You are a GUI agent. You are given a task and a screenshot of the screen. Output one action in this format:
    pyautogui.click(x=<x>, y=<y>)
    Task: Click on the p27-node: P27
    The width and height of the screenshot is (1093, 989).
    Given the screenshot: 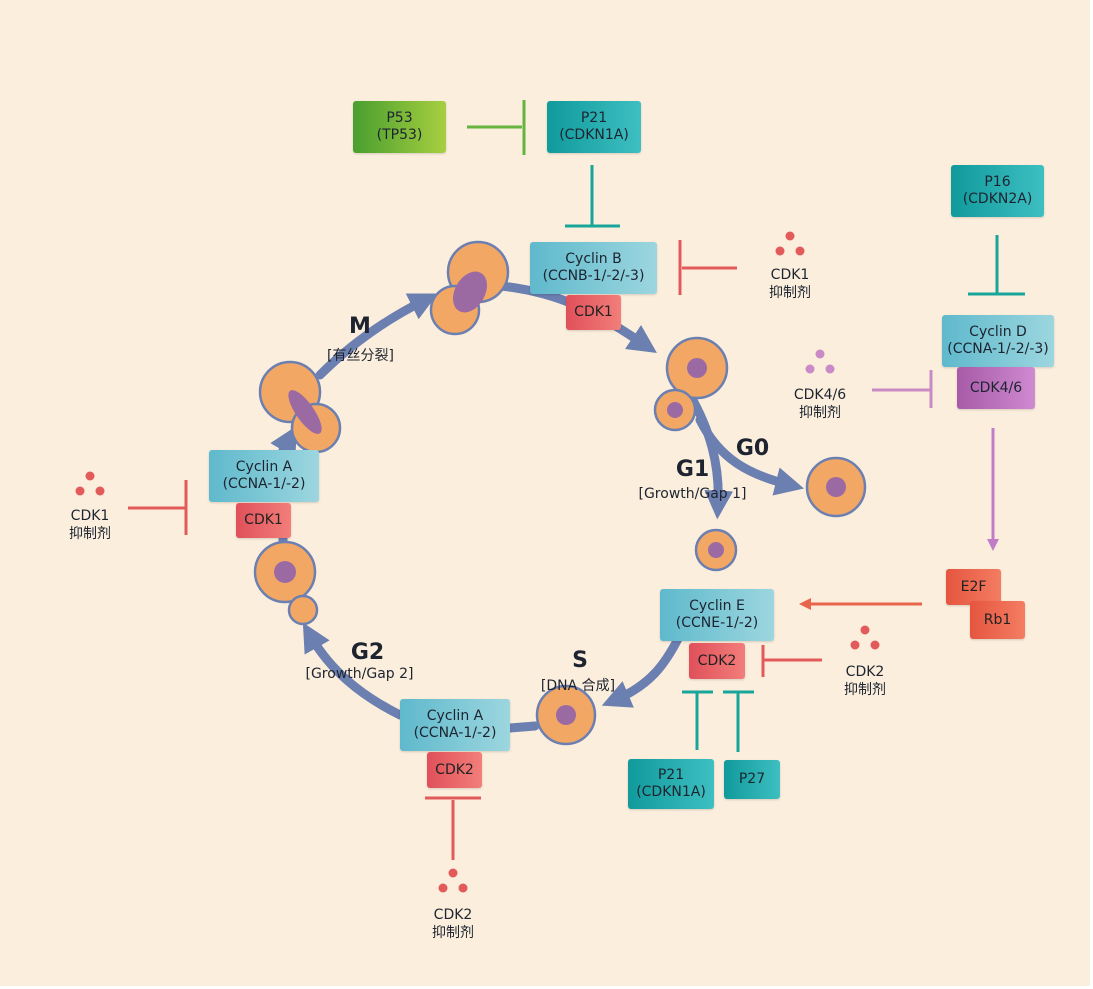 What is the action you would take?
    pyautogui.click(x=752, y=779)
    